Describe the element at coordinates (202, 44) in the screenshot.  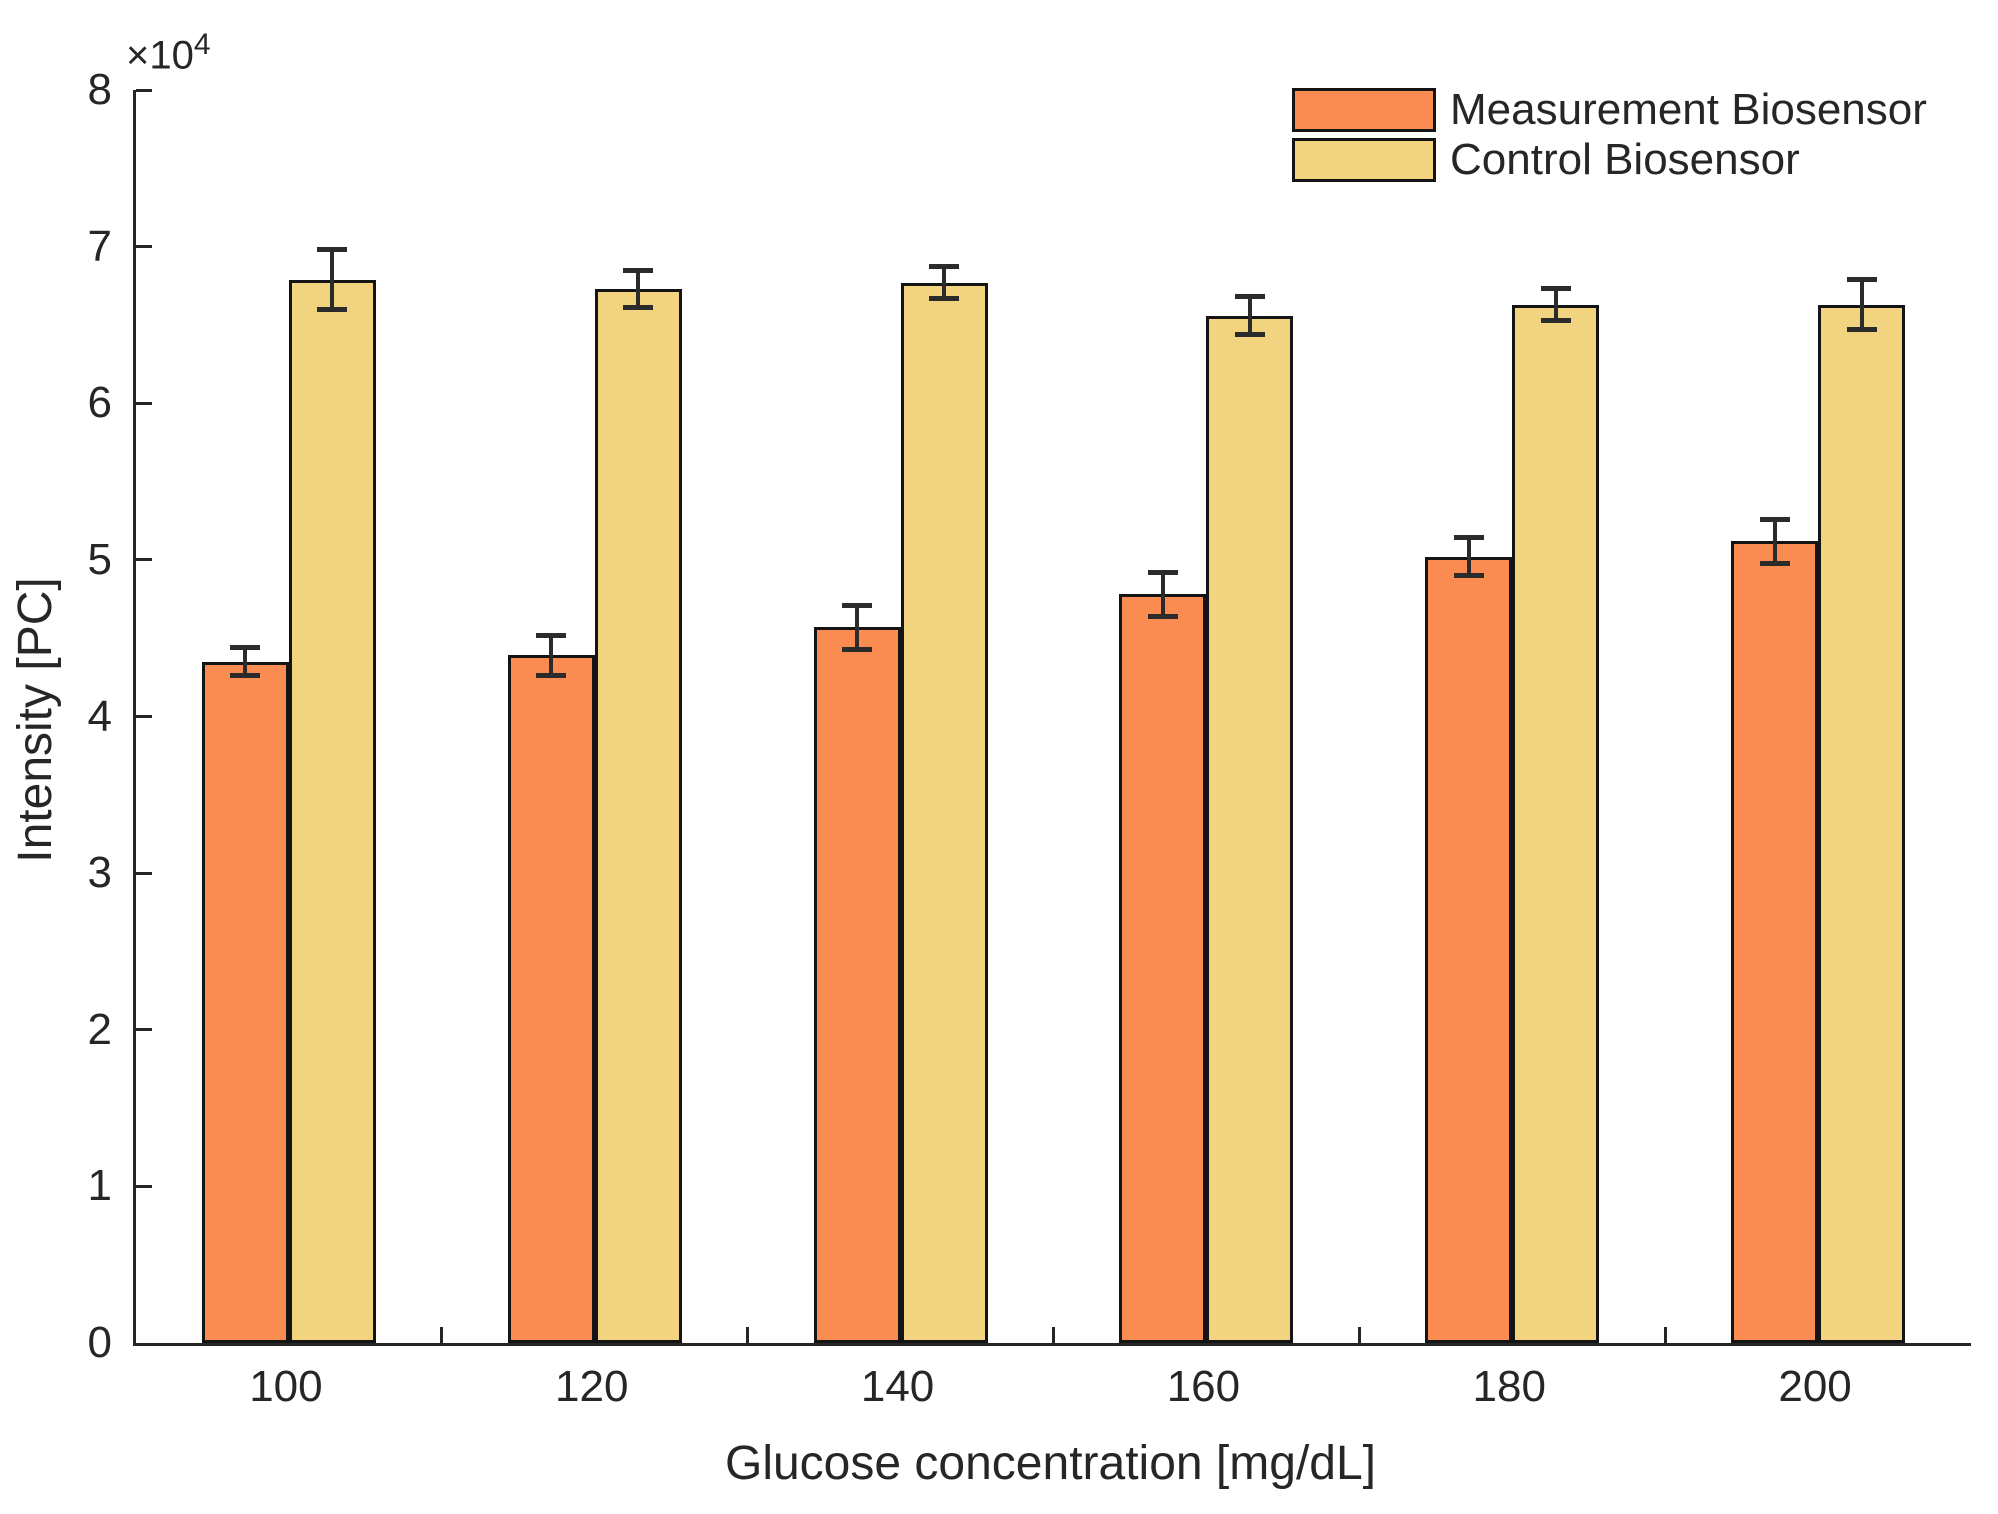
I see `y-exponent-power: 4` at that location.